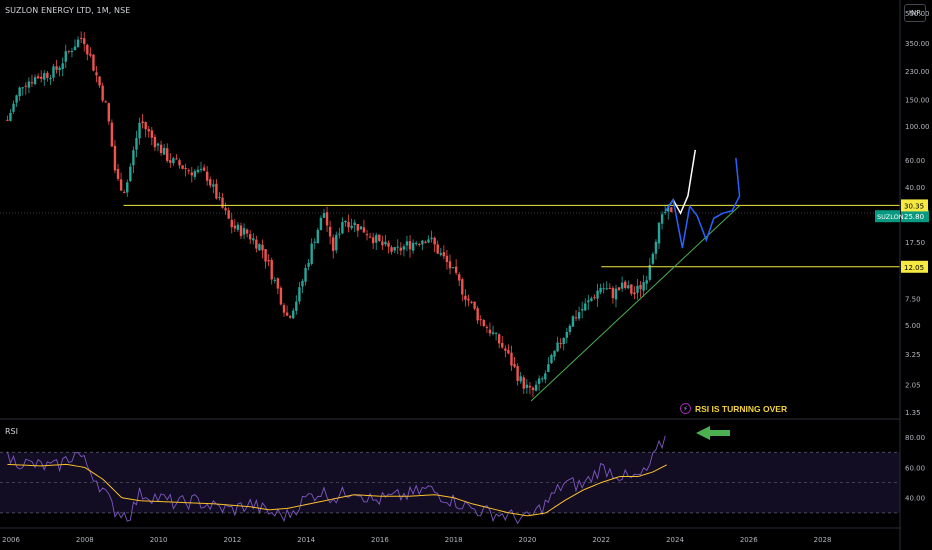 The width and height of the screenshot is (932, 550). I want to click on price-tick-label: 550.00, so click(917, 14).